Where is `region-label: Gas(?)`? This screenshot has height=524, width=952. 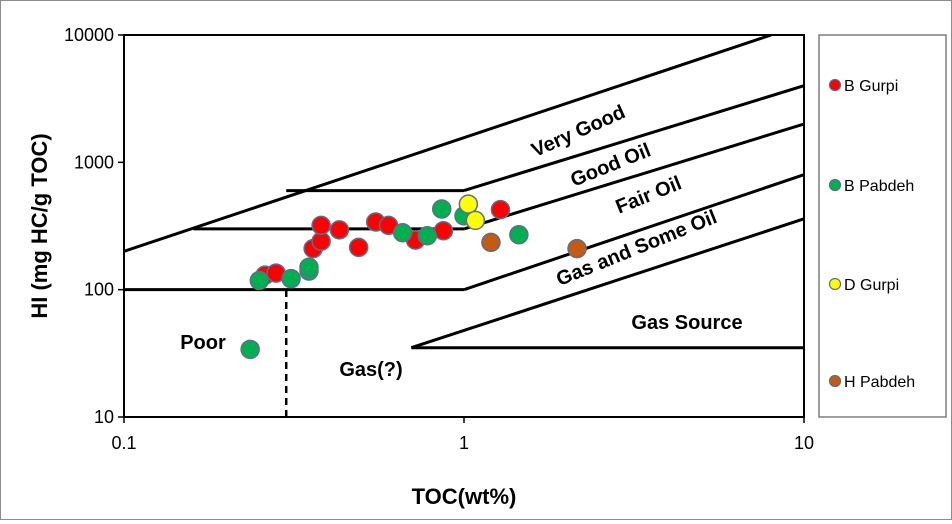 region-label: Gas(?) is located at coordinates (370, 370).